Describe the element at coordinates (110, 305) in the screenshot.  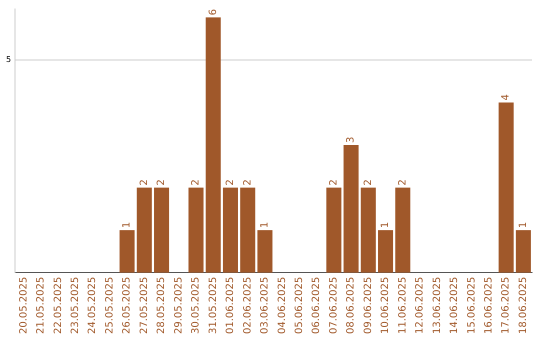
I see `x-tick-label: 25.05.2025` at that location.